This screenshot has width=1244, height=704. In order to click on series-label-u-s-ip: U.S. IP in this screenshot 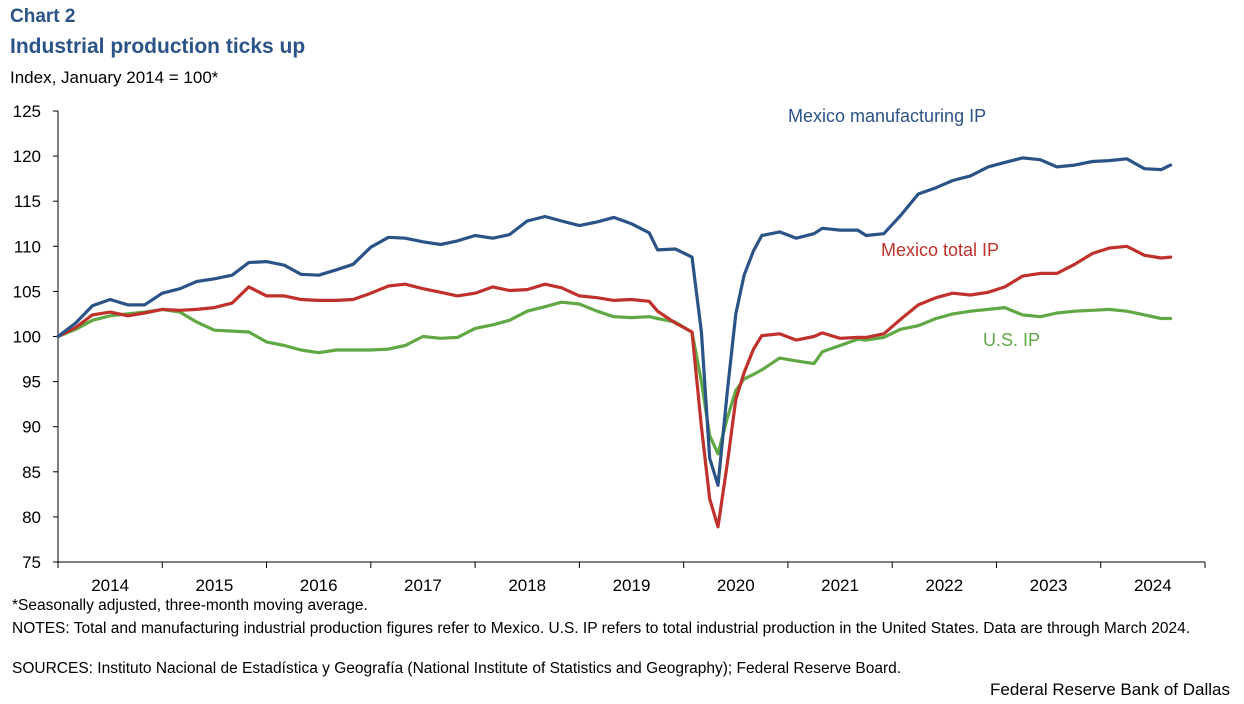, I will do `click(1011, 340)`.